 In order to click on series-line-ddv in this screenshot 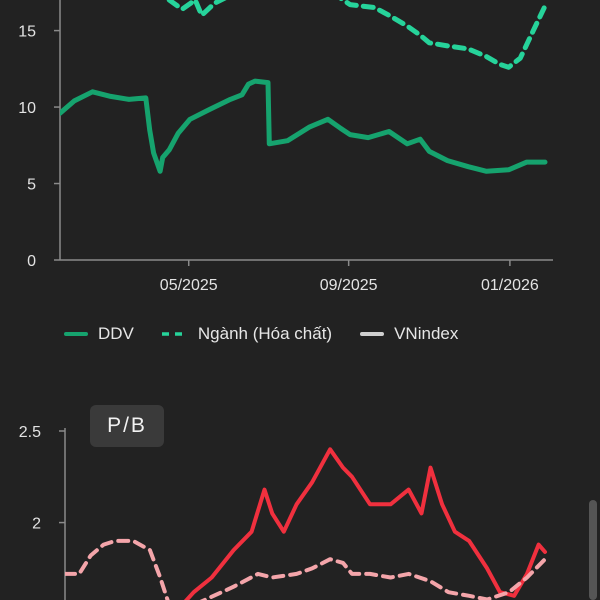, I will do `click(304, 126)`.